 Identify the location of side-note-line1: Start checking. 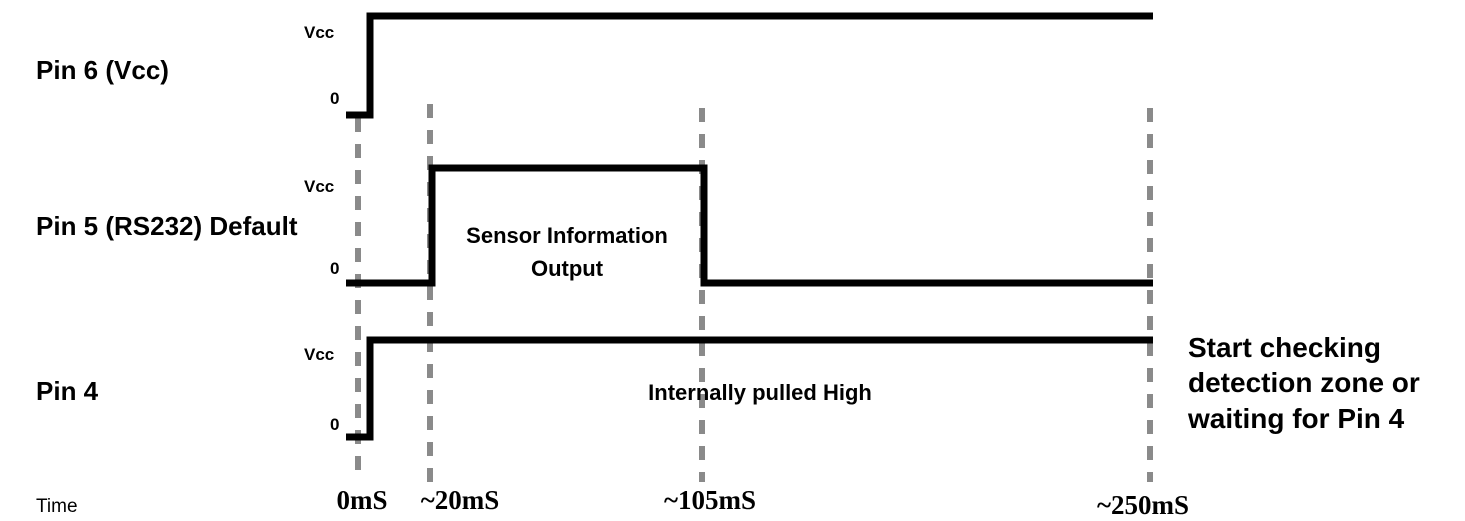
(1284, 347).